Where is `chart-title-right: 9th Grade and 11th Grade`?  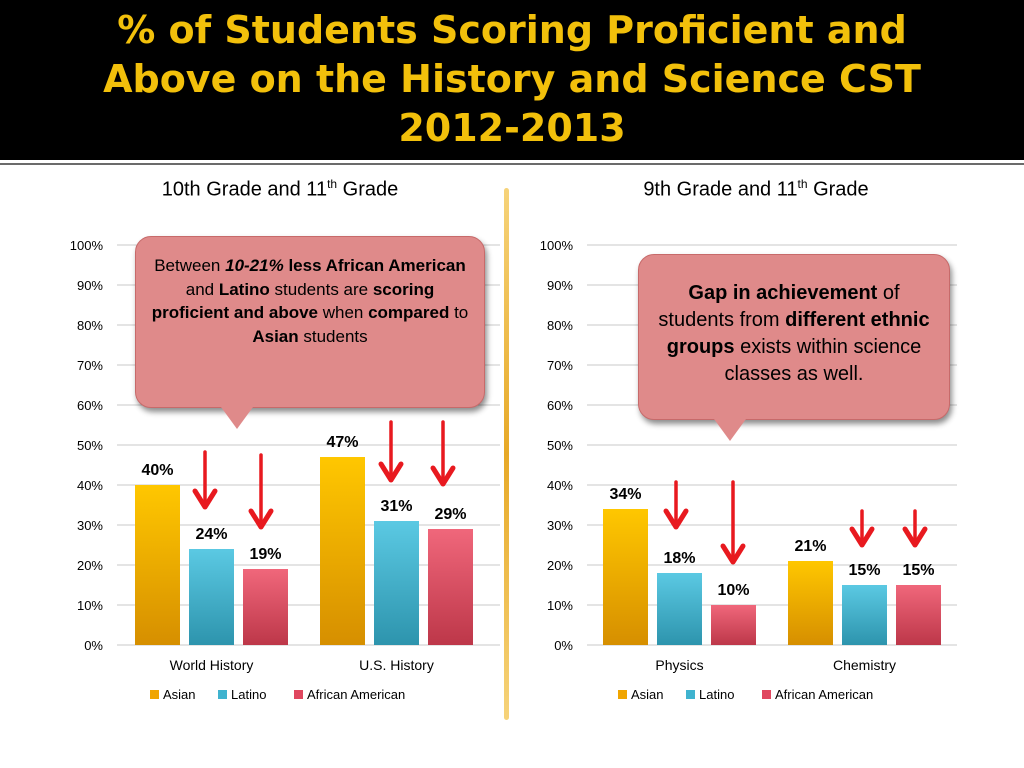 chart-title-right: 9th Grade and 11th Grade is located at coordinates (756, 189).